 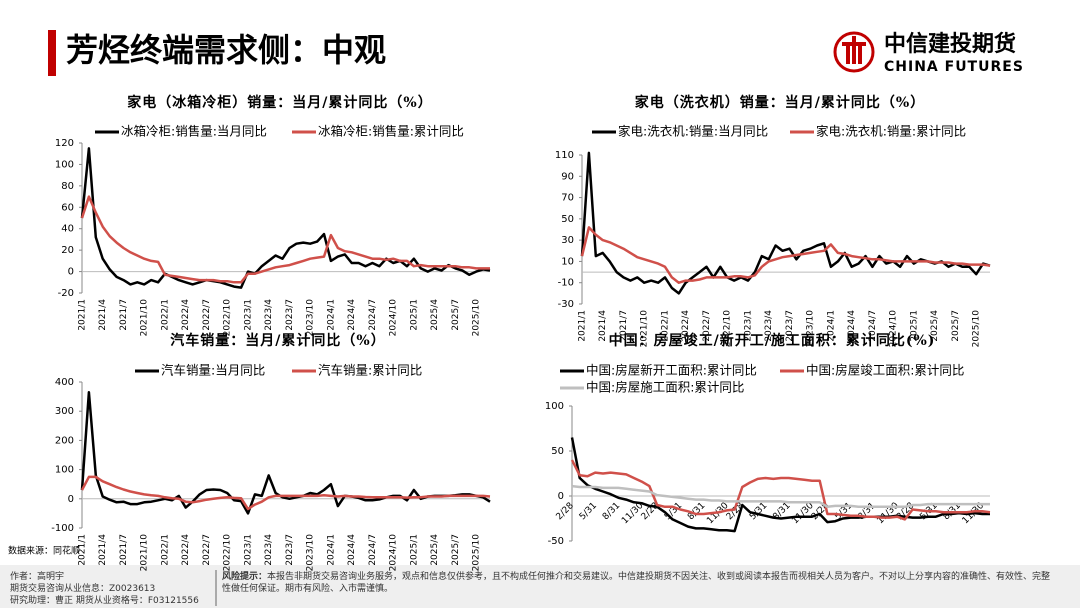 I want to click on y-tick-label: 70, so click(x=567, y=198).